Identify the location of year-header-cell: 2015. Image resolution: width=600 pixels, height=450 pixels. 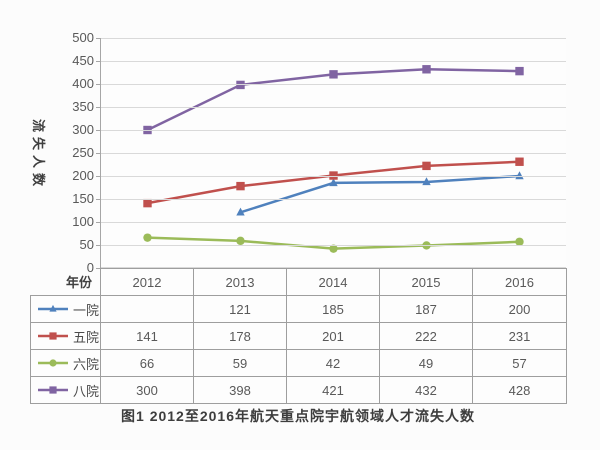
(426, 282).